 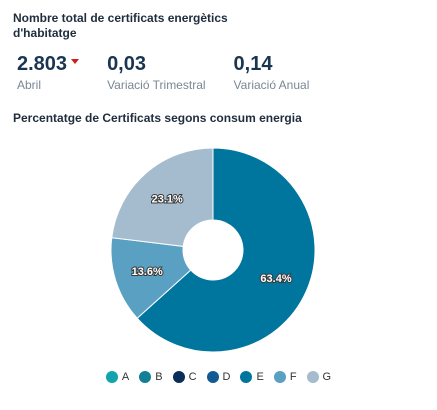 What do you see at coordinates (293, 377) in the screenshot?
I see `legend-label: F` at bounding box center [293, 377].